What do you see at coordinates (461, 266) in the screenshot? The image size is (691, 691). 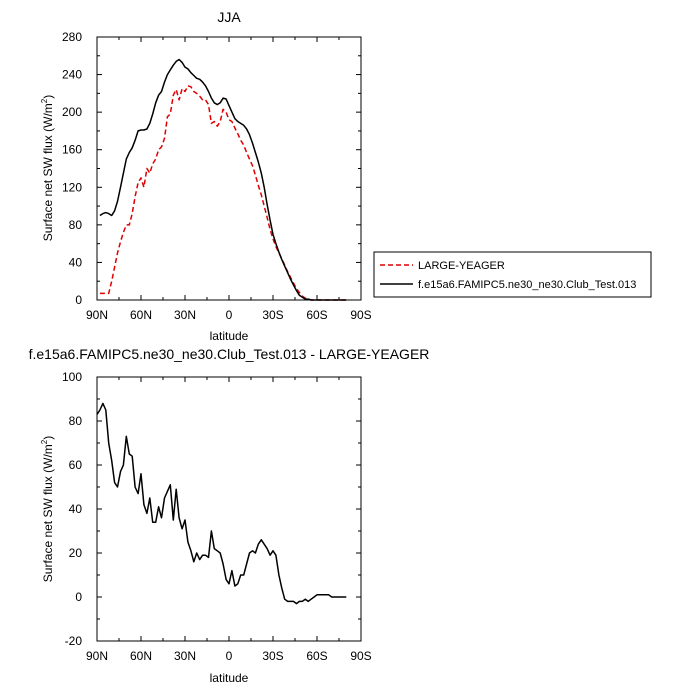 I see `legend-label-large-yeager: LARGE-YEAGER` at bounding box center [461, 266].